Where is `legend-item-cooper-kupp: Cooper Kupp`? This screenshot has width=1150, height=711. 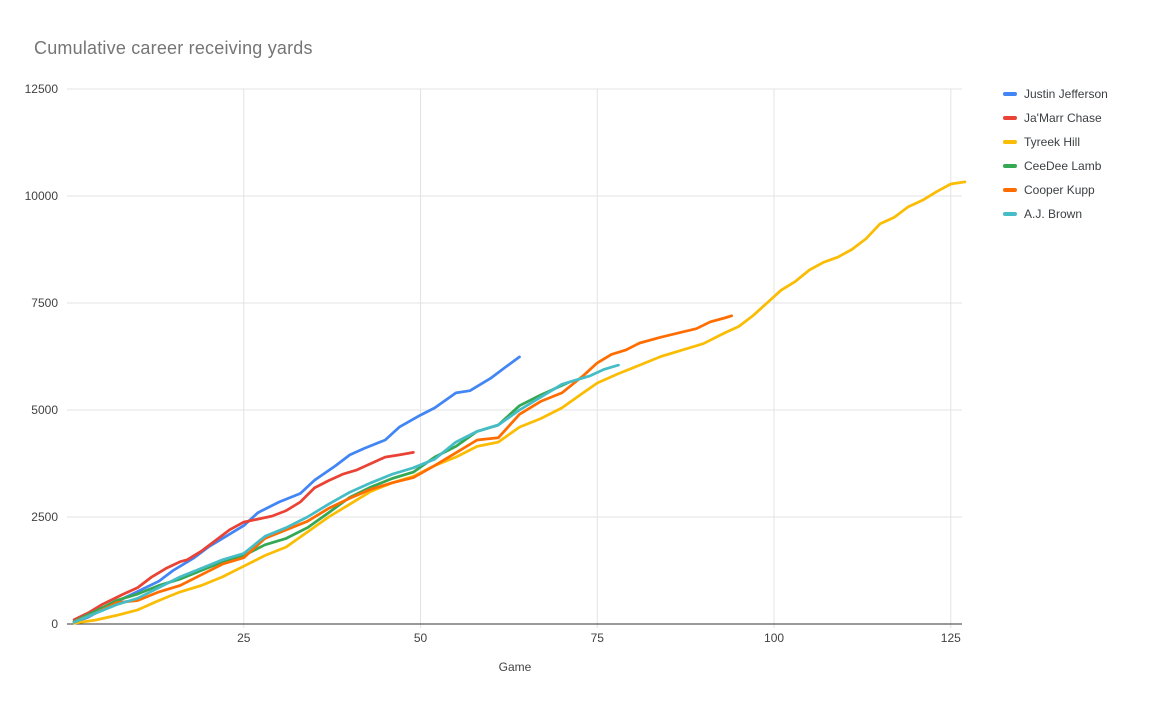
legend-item-cooper-kupp: Cooper Kupp is located at coordinates (1076, 190).